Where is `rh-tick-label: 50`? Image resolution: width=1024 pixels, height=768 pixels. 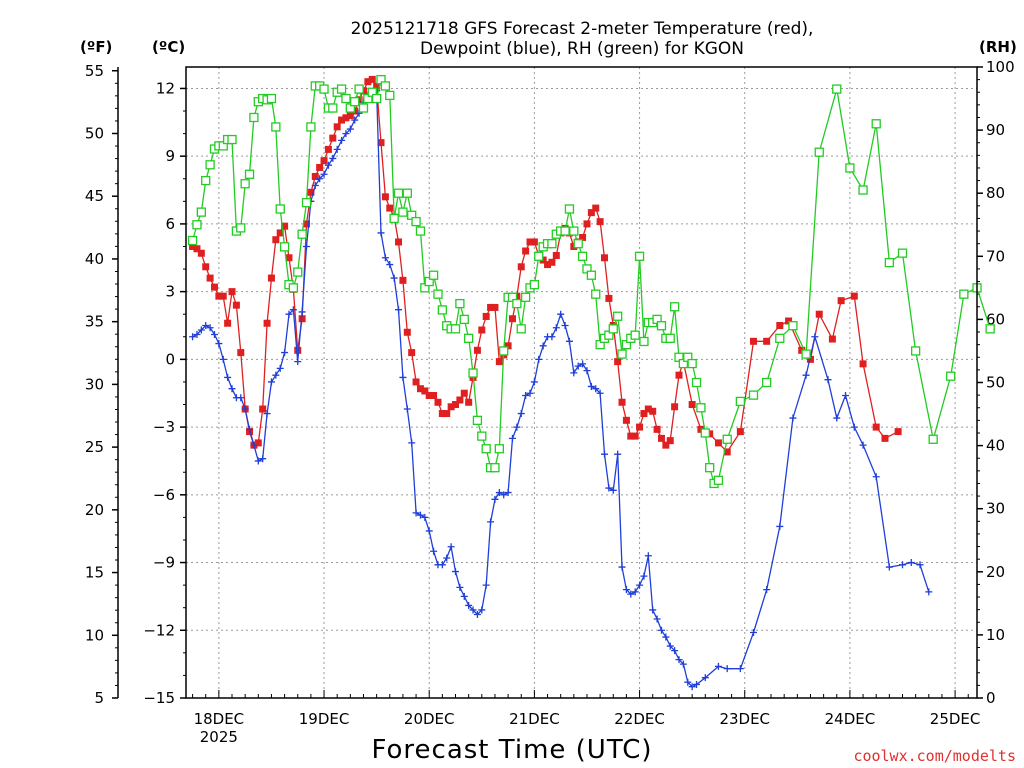
rh-tick-label: 50 is located at coordinates (995, 383).